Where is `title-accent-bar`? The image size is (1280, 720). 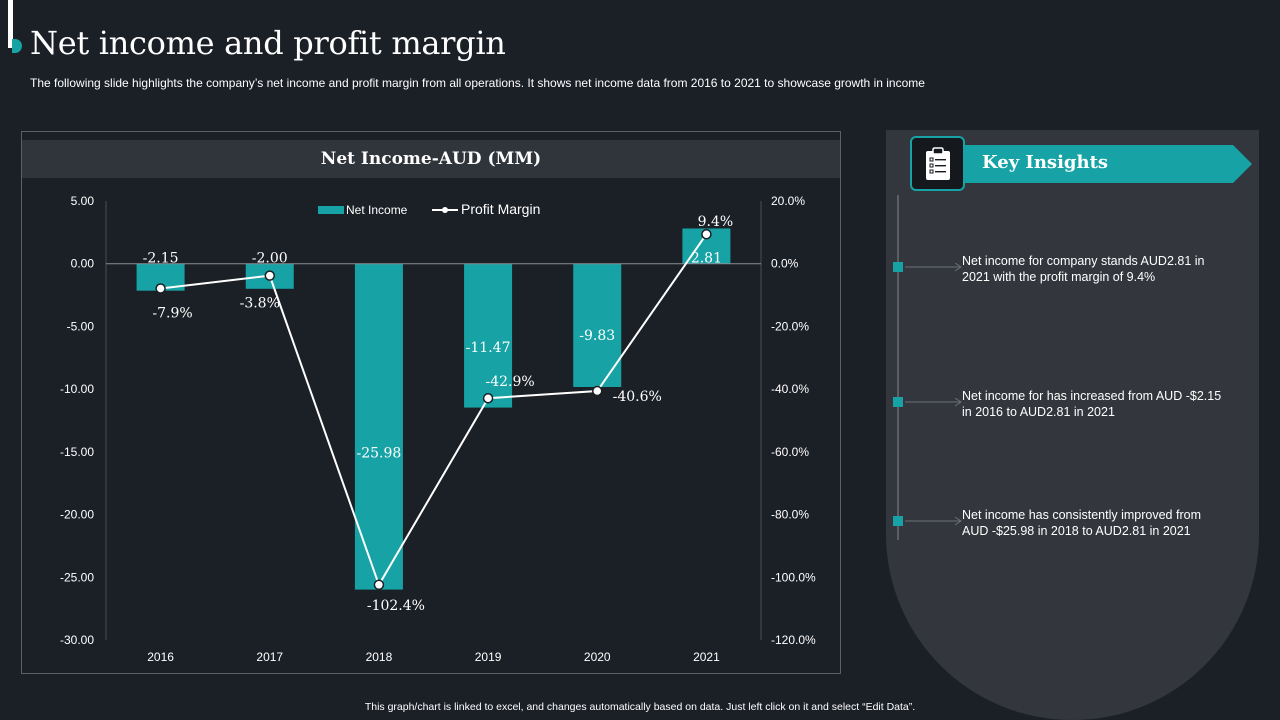 title-accent-bar is located at coordinates (10, 24).